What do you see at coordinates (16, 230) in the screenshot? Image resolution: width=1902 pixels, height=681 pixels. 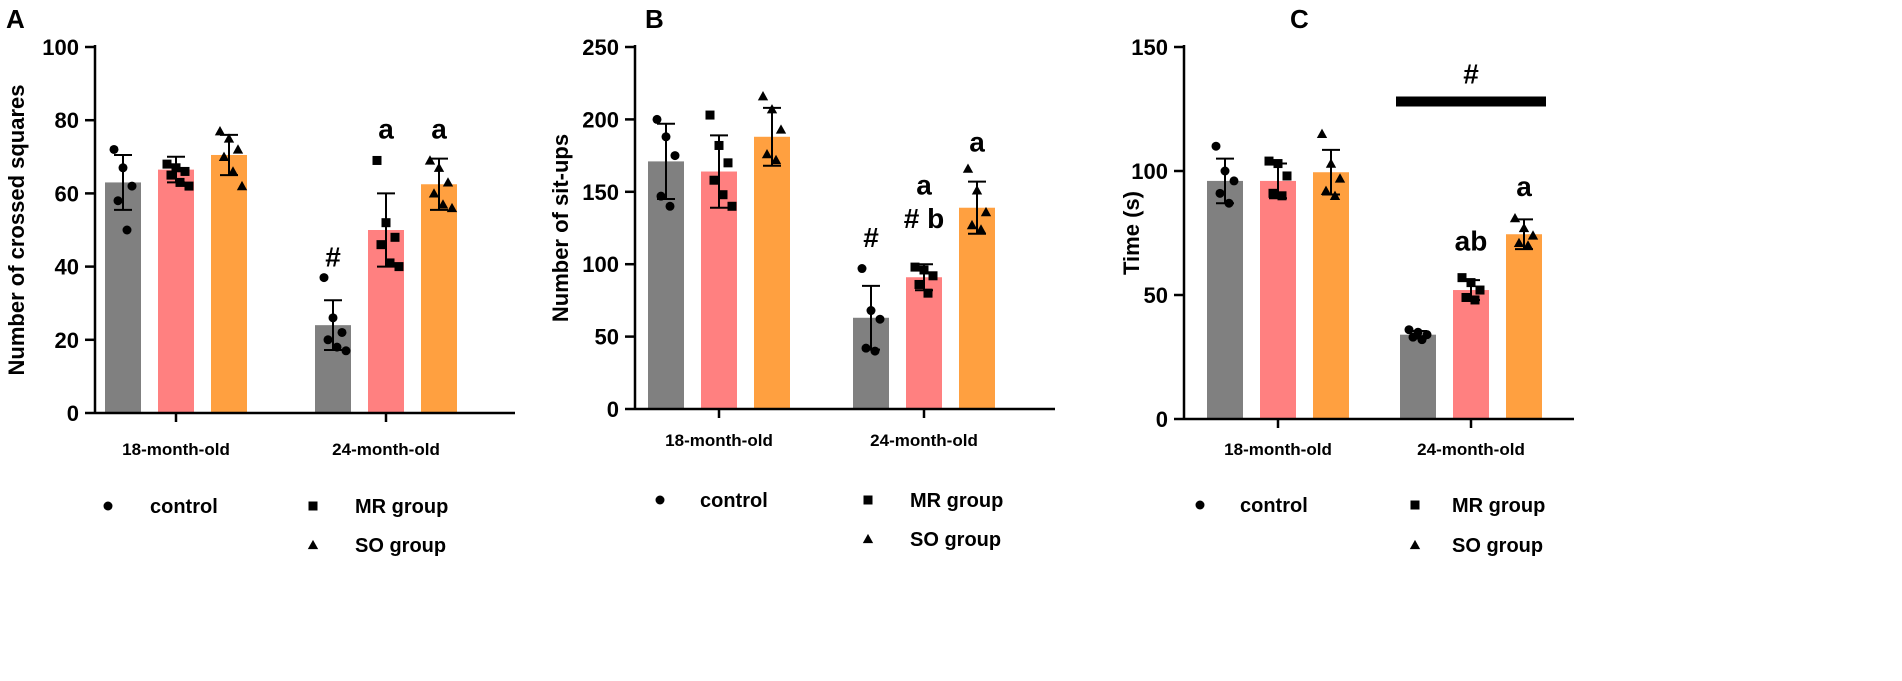 I see `y-axis-label: Number of crossed squares` at bounding box center [16, 230].